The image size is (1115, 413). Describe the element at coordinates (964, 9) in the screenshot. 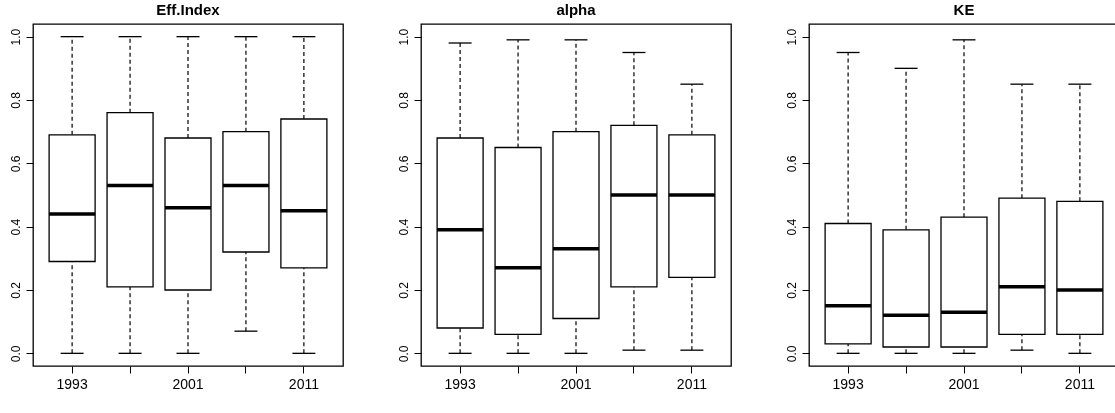

I see `chart-title: KE` at that location.